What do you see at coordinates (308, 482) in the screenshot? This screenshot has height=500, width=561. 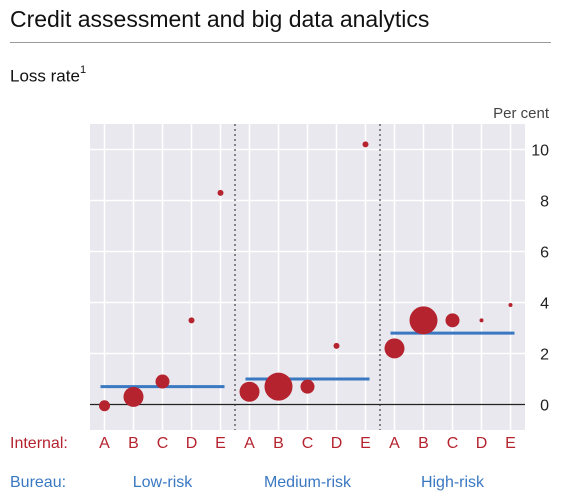 I see `bureau-group-label: Medium-risk` at bounding box center [308, 482].